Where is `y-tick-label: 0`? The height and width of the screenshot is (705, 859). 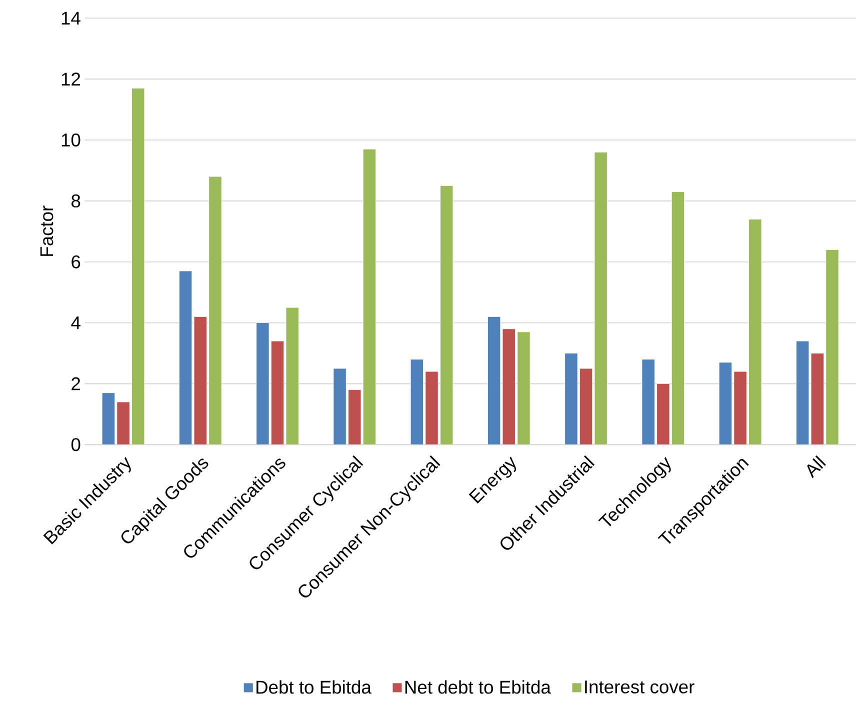
y-tick-label: 0 is located at coordinates (75, 445).